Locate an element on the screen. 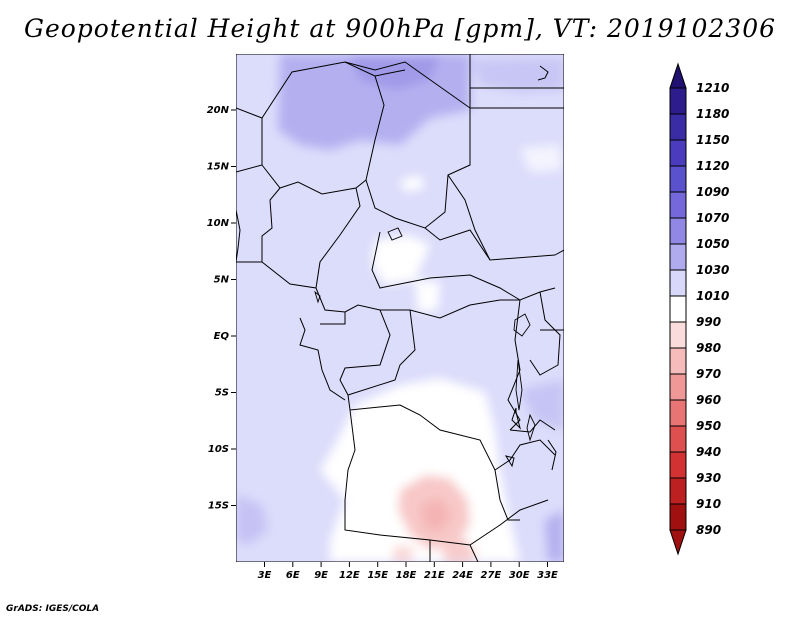 The height and width of the screenshot is (618, 800). latitude-axis: 20N 15N 10N 5N EQ 5S 10S 15S is located at coordinates (221, 308).